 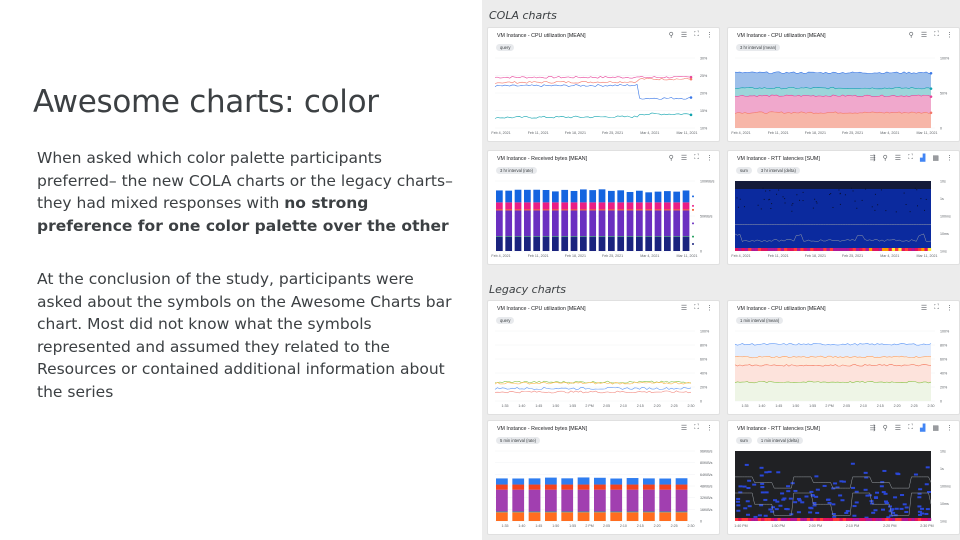 What do you see at coordinates (778, 170) in the screenshot?
I see `chart-chip: 3 hr interval (delta)` at bounding box center [778, 170].